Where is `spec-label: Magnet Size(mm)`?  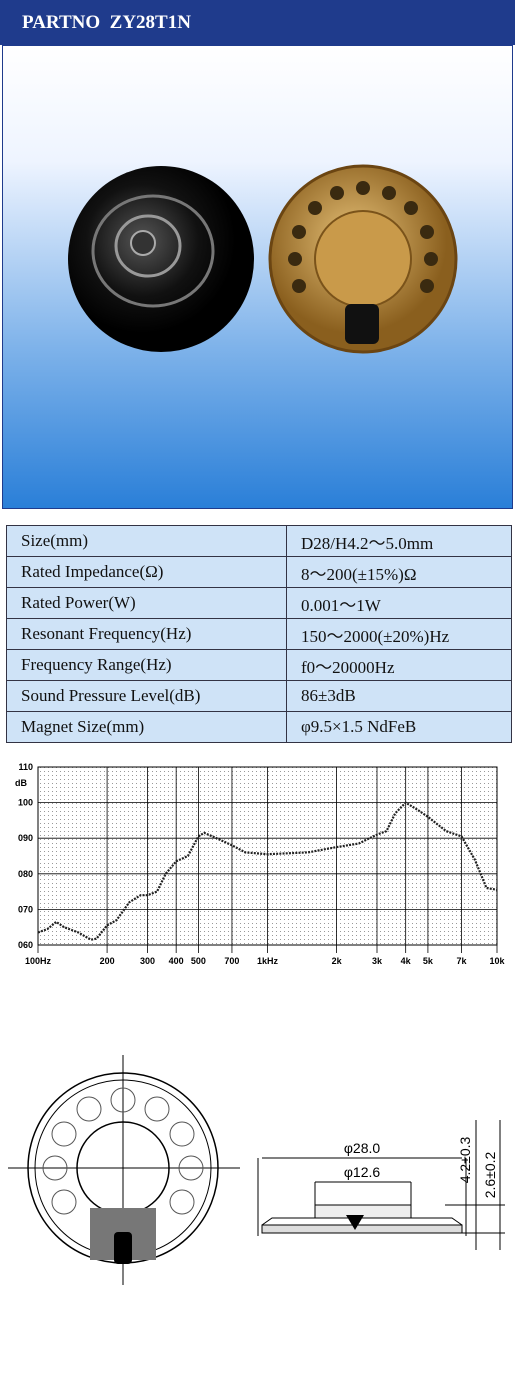 spec-label: Magnet Size(mm) is located at coordinates (146, 727).